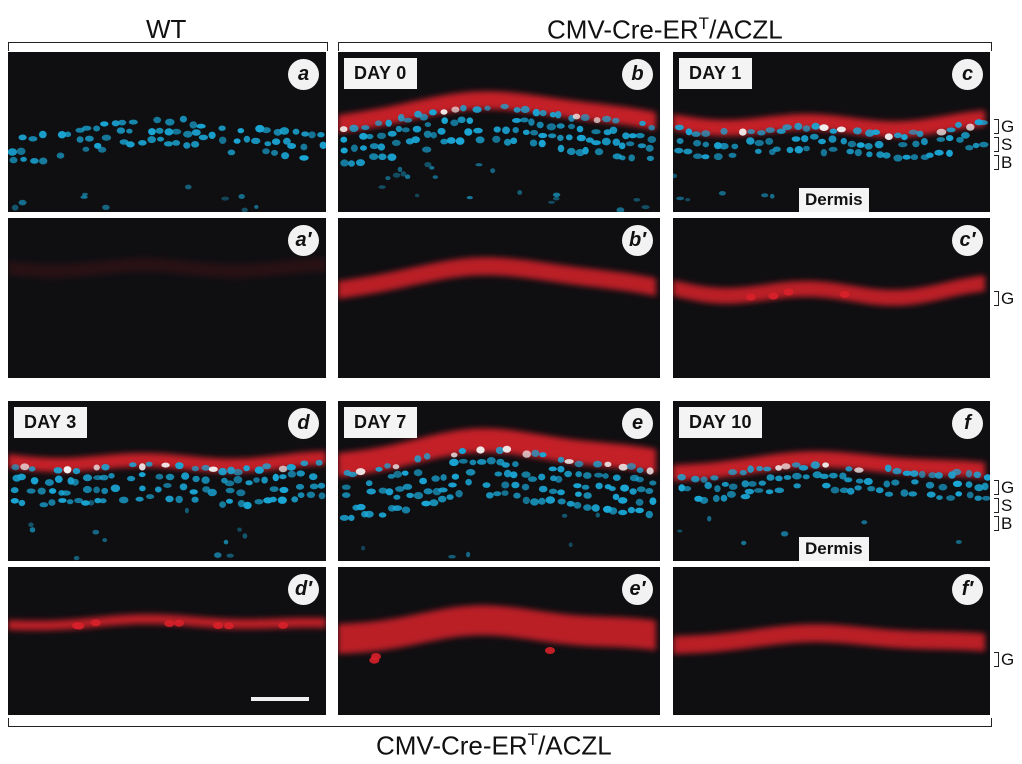 The image size is (1022, 764). What do you see at coordinates (831, 160) in the screenshot?
I see `panel-c-image` at bounding box center [831, 160].